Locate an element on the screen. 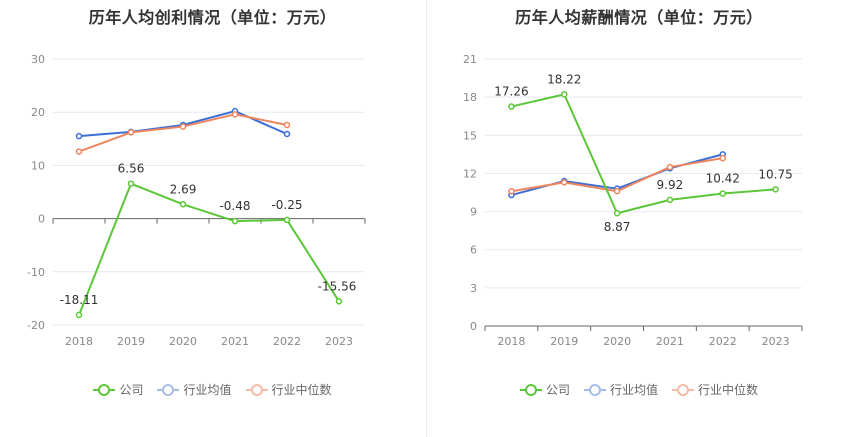 The width and height of the screenshot is (850, 437). data-label: 9.92 is located at coordinates (670, 185).